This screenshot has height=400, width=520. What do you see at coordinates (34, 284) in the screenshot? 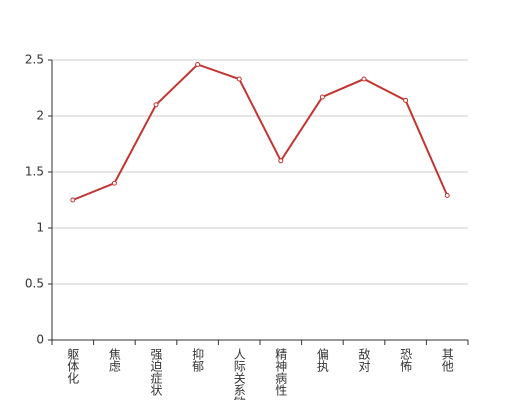
I see `y-tick-label: 0.5` at bounding box center [34, 284].